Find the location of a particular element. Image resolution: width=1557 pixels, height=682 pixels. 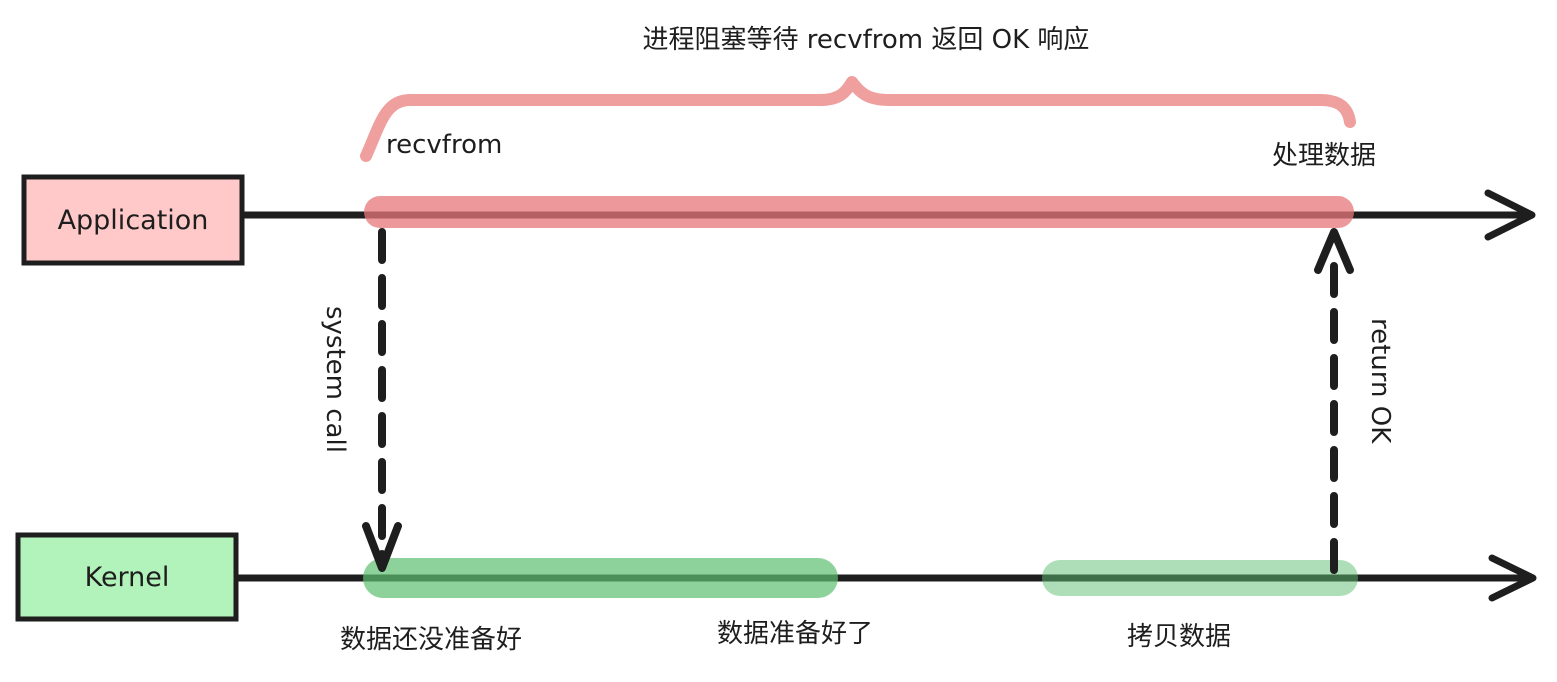

copy-data-label: 拷贝数据 is located at coordinates (1179, 637).